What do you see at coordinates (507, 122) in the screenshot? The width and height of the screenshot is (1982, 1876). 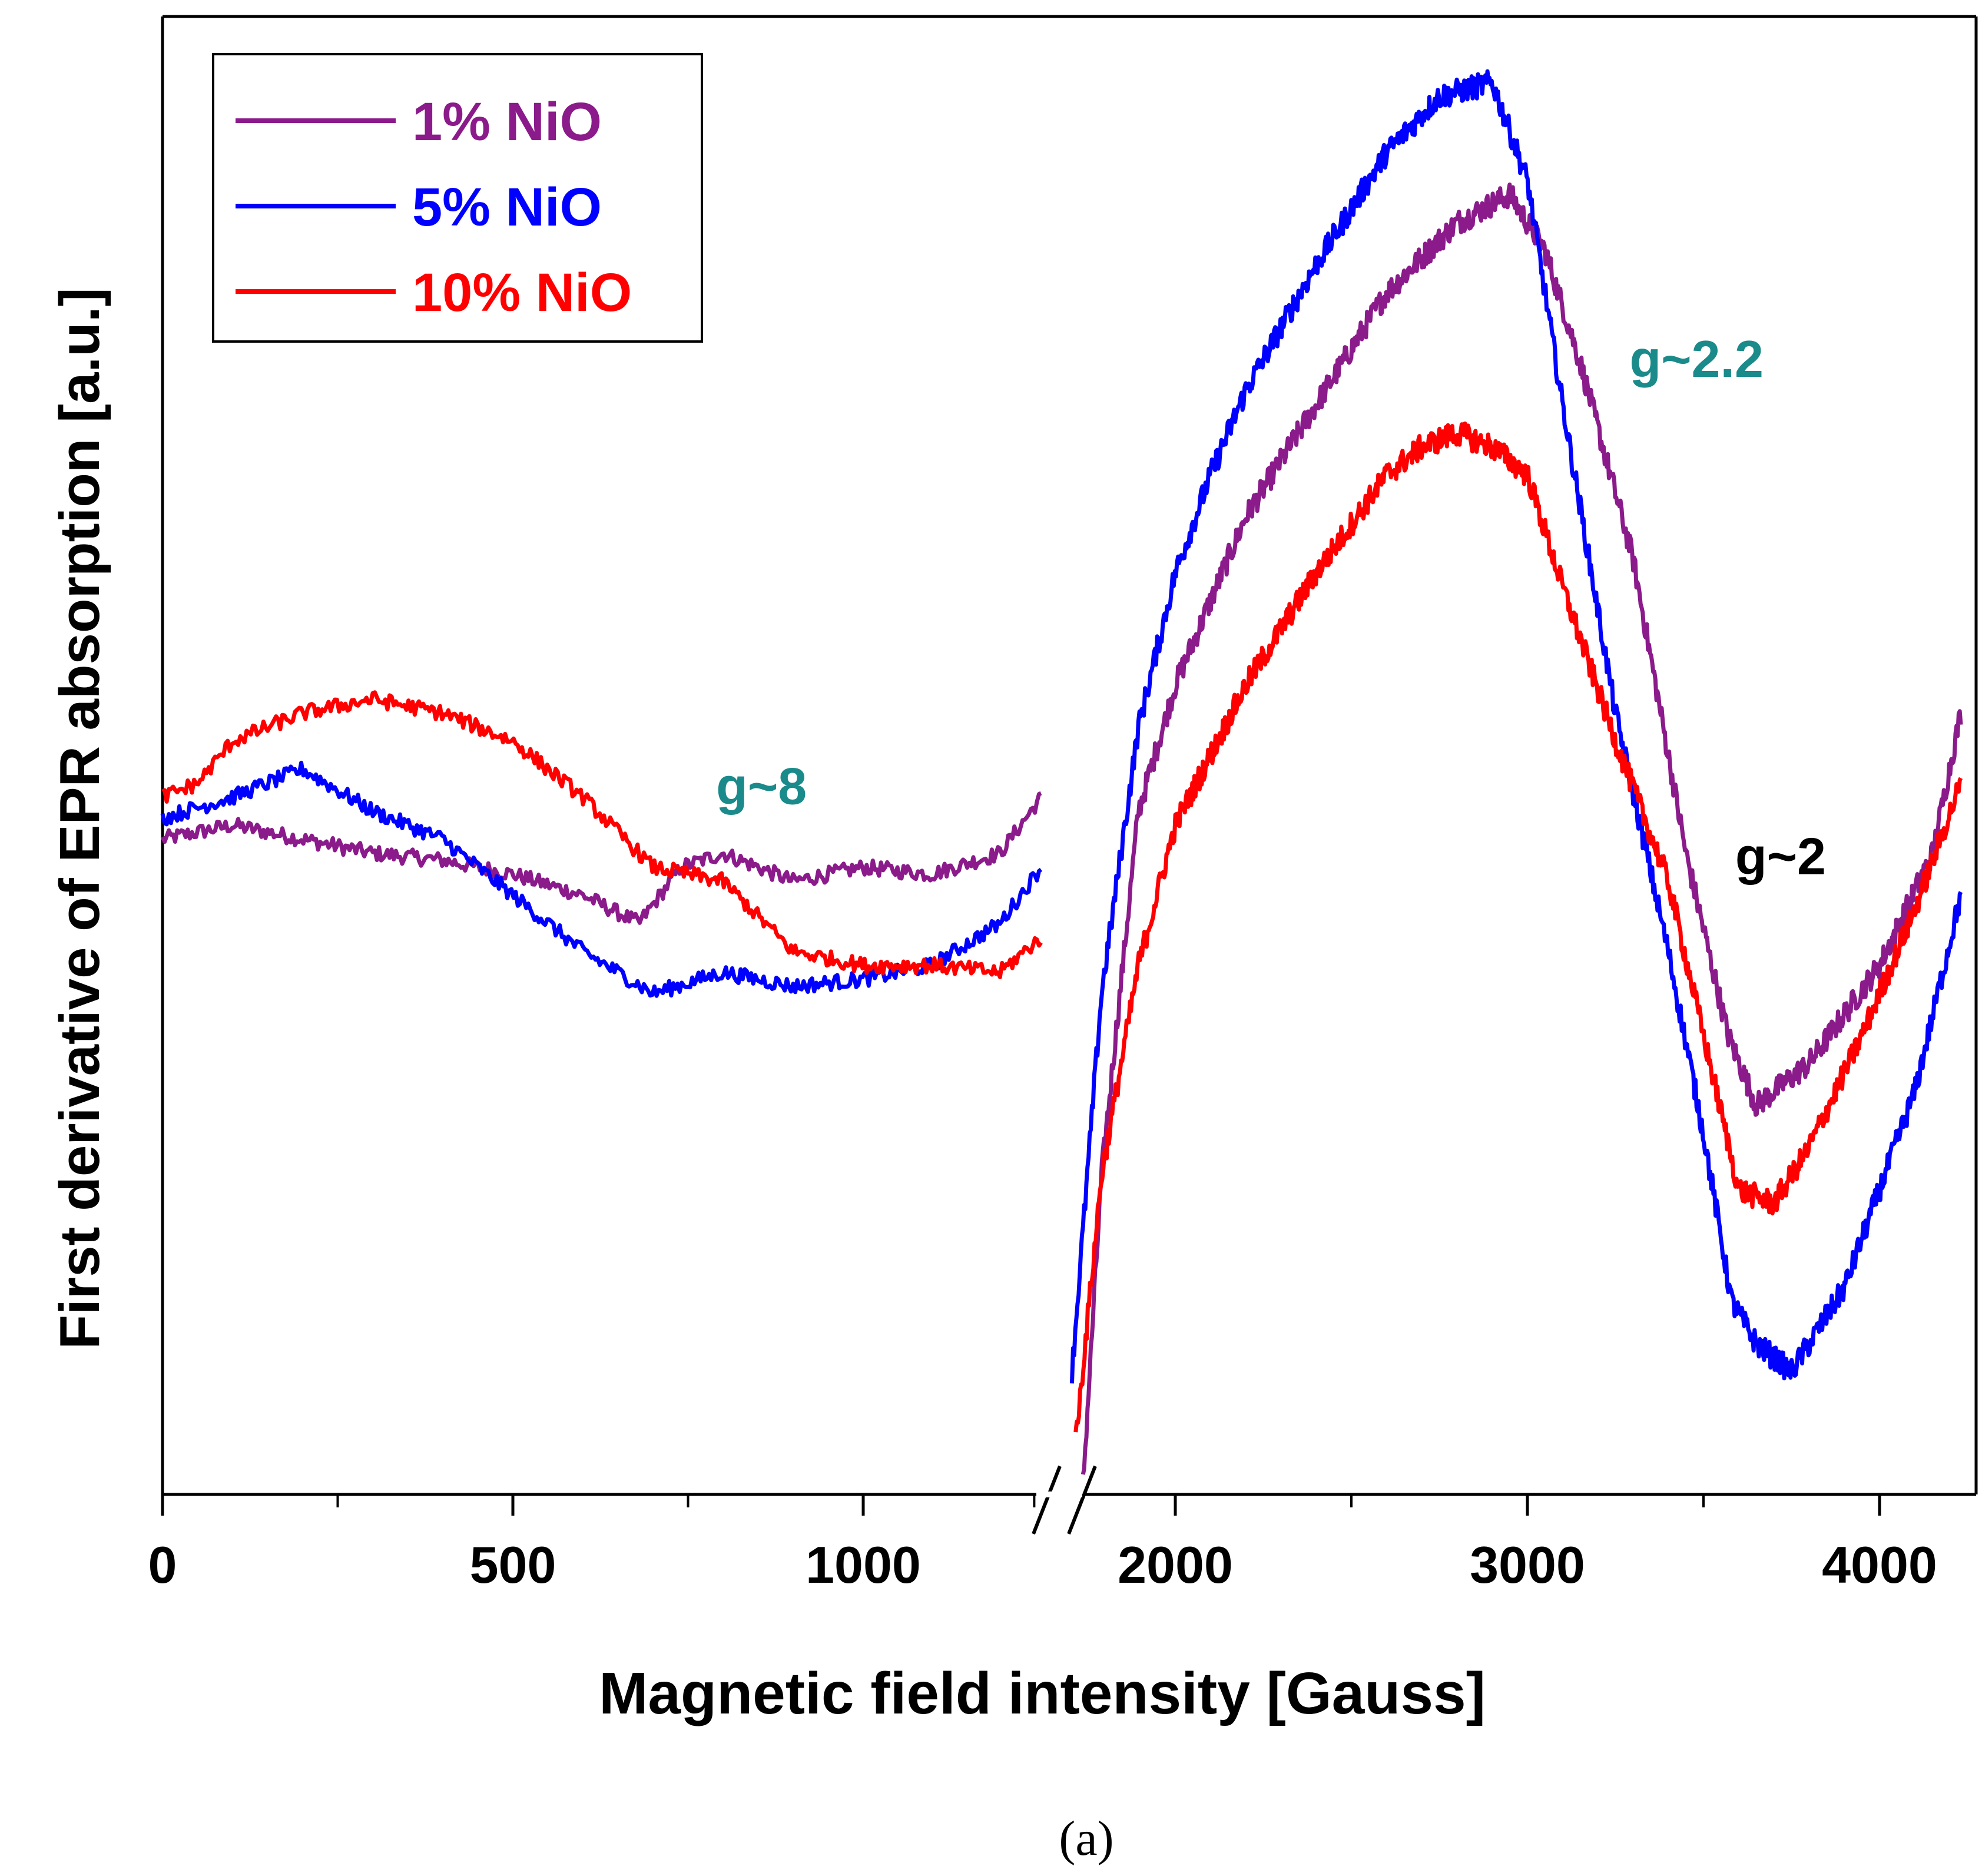 I see `legend-label: 1% NiO` at bounding box center [507, 122].